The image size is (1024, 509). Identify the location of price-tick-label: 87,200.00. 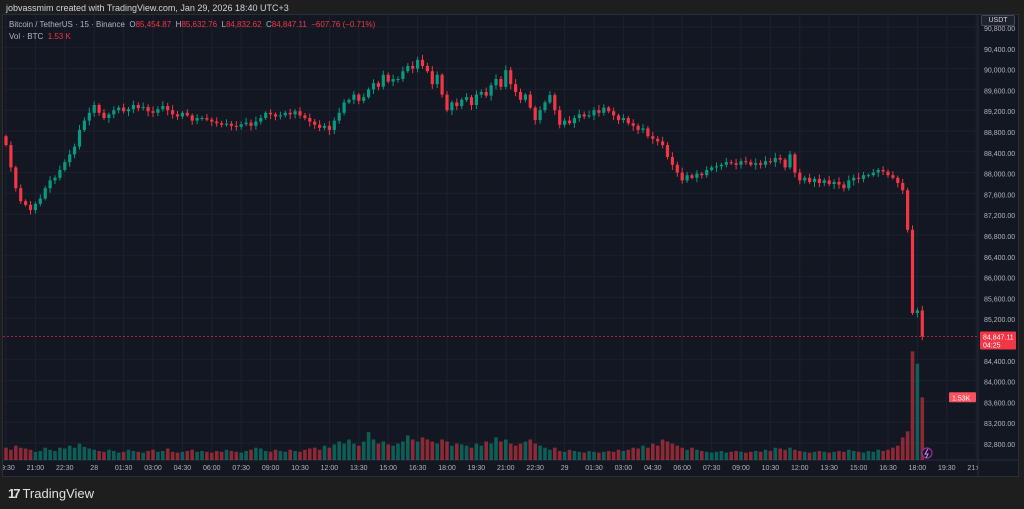
(999, 216).